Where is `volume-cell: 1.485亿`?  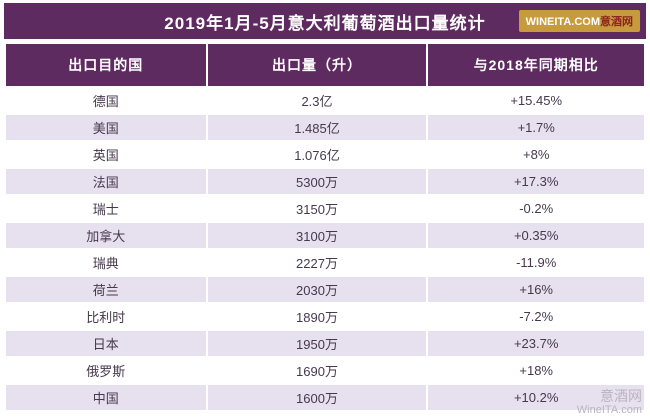
volume-cell: 1.485亿 is located at coordinates (317, 127).